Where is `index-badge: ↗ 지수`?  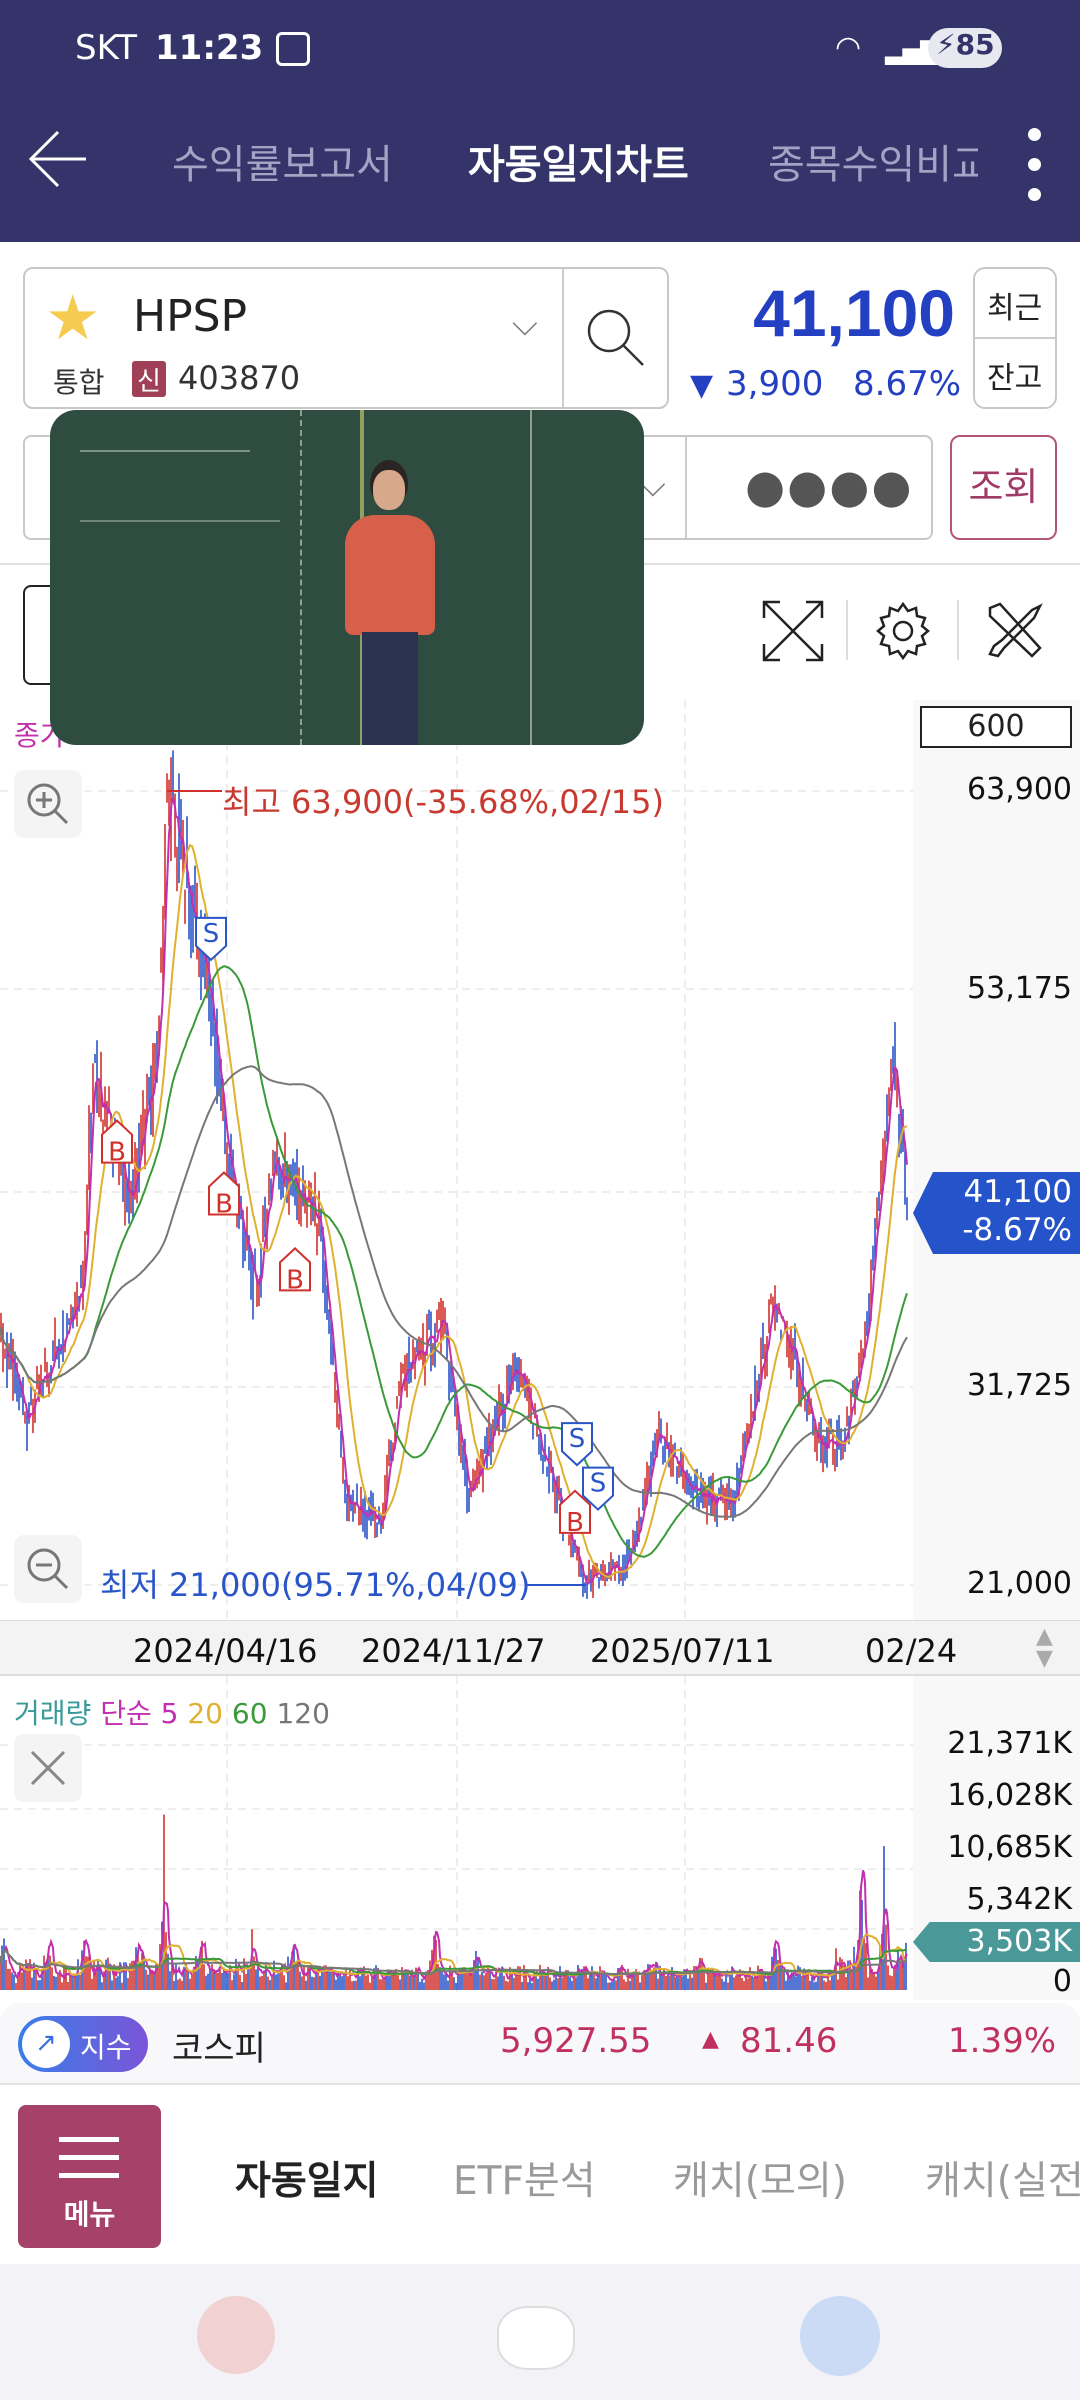 index-badge: ↗ 지수 is located at coordinates (83, 2044).